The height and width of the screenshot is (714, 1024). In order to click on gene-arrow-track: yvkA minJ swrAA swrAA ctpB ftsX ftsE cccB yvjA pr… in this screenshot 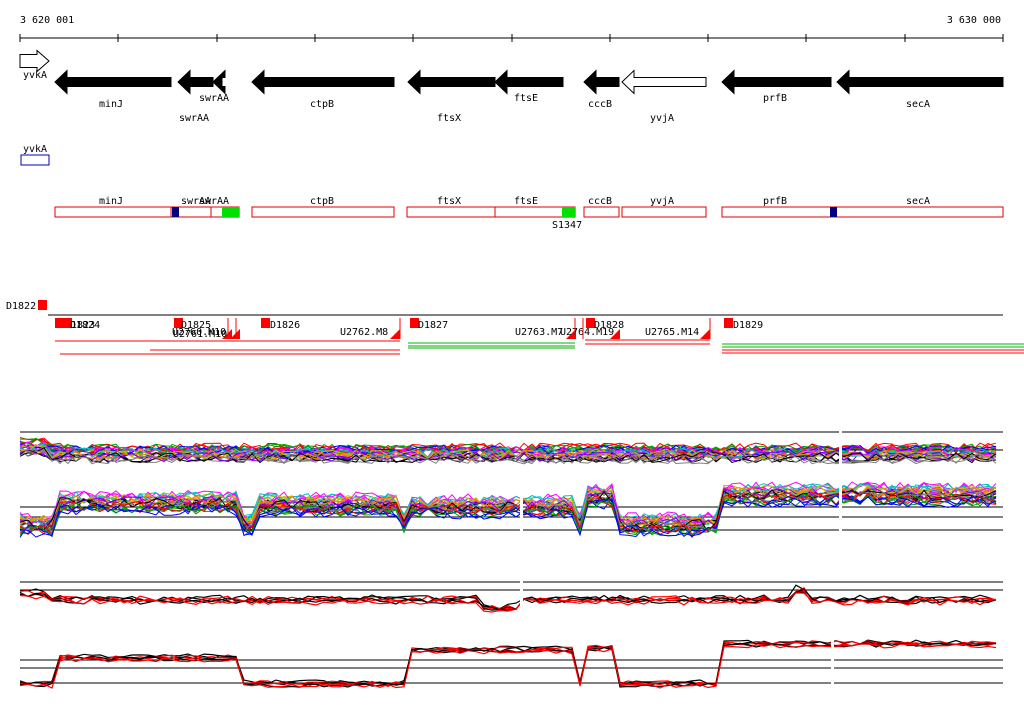, I will do `click(511, 86)`.